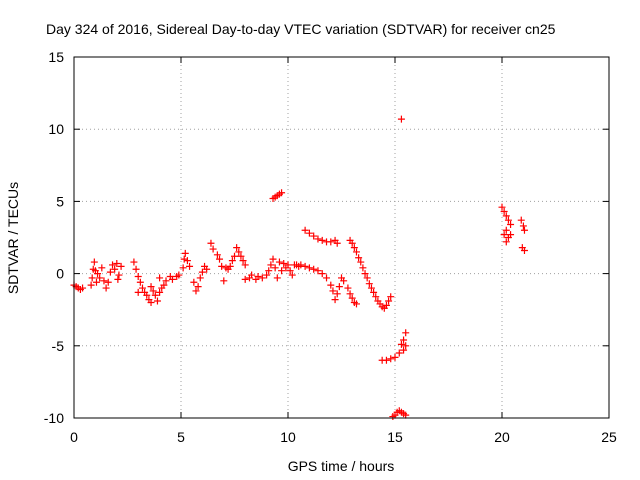 Image resolution: width=640 pixels, height=480 pixels. I want to click on series-seg-spike-9.5, so click(277, 196).